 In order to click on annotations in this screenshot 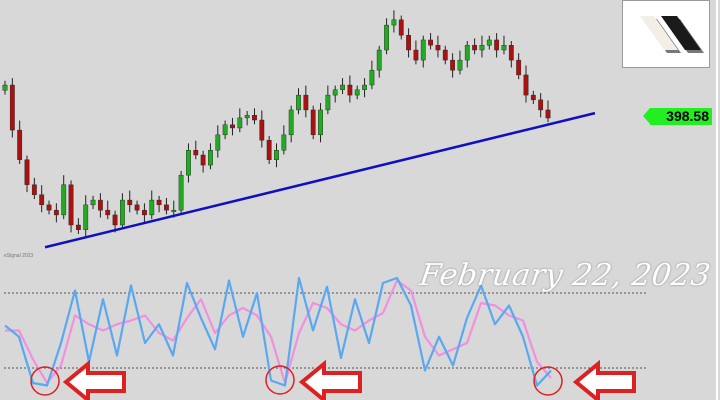, I will do `click(333, 379)`.